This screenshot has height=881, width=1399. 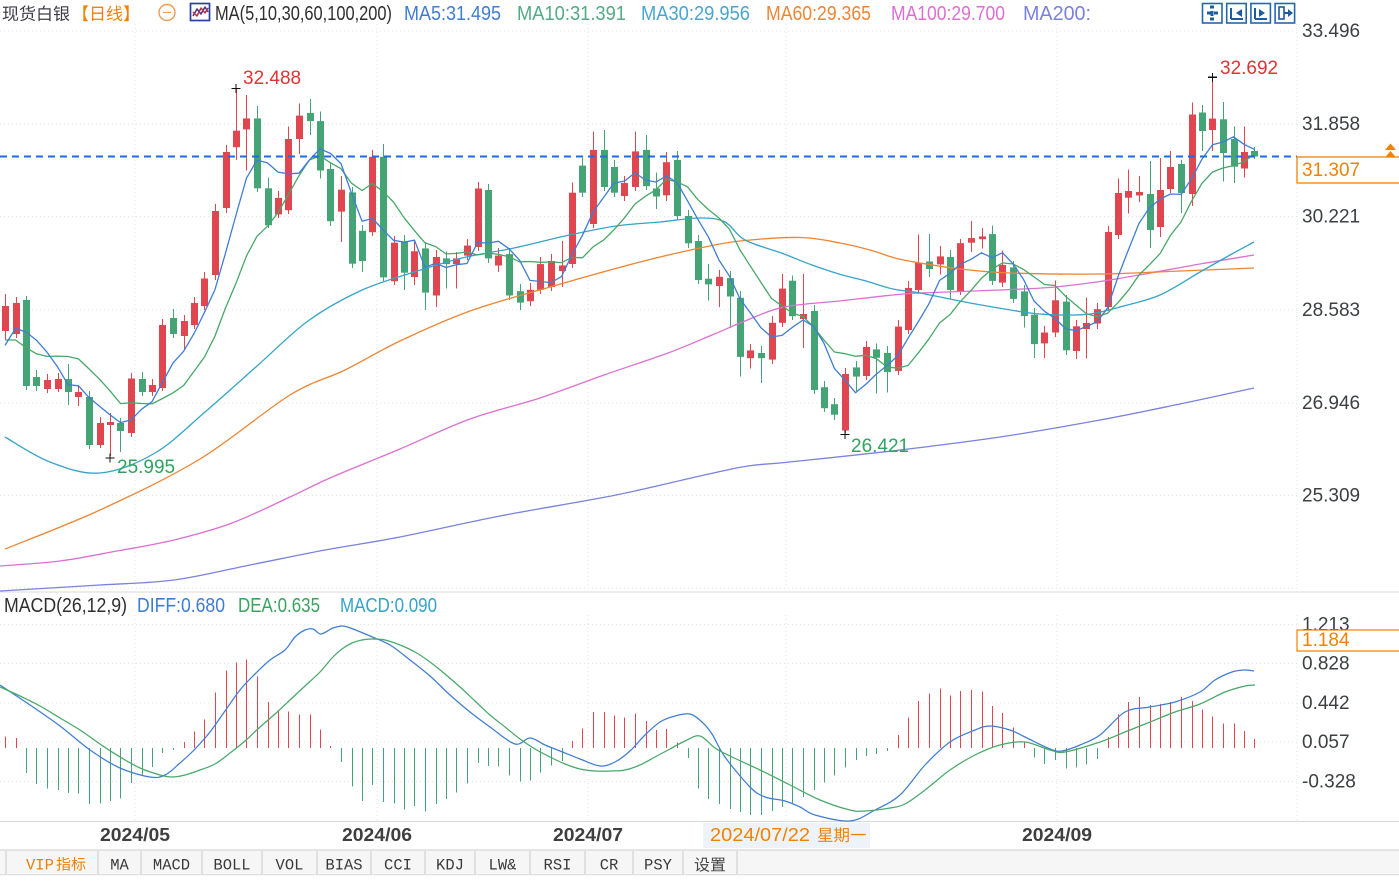 I want to click on svg-text: MA200:, so click(x=1057, y=14).